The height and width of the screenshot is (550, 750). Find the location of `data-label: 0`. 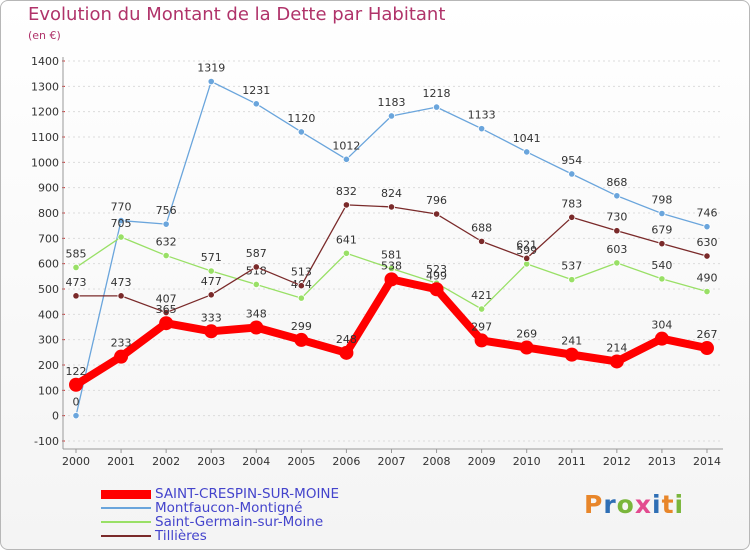

data-label: 0 is located at coordinates (76, 402).